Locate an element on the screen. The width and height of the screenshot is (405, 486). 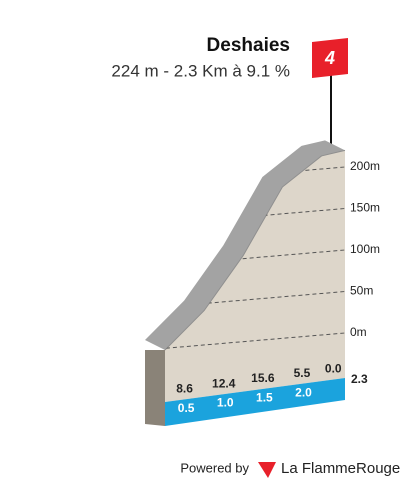
x-tick-label: 1.5 is located at coordinates (264, 398).